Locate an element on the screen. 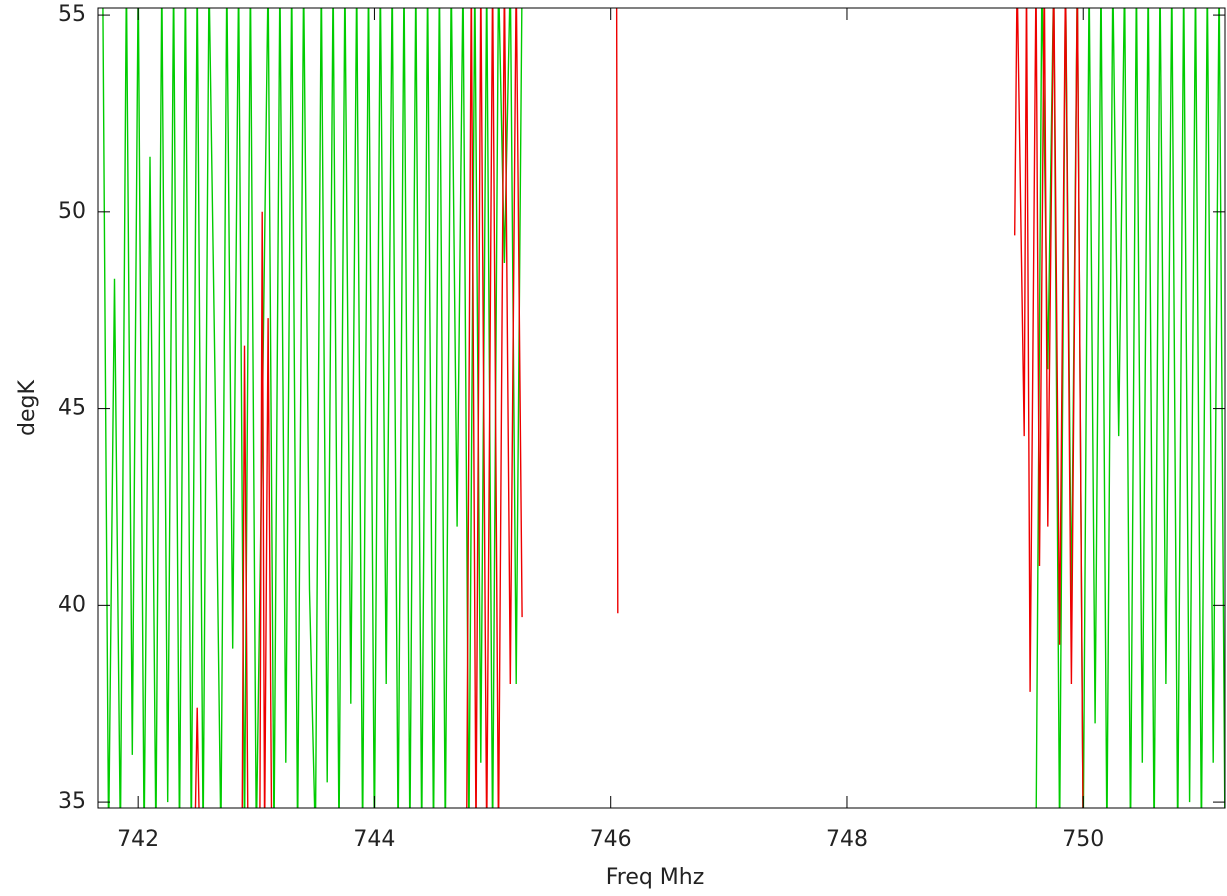 This screenshot has height=896, width=1227. x-axis-label: Freq Mhz is located at coordinates (655, 877).